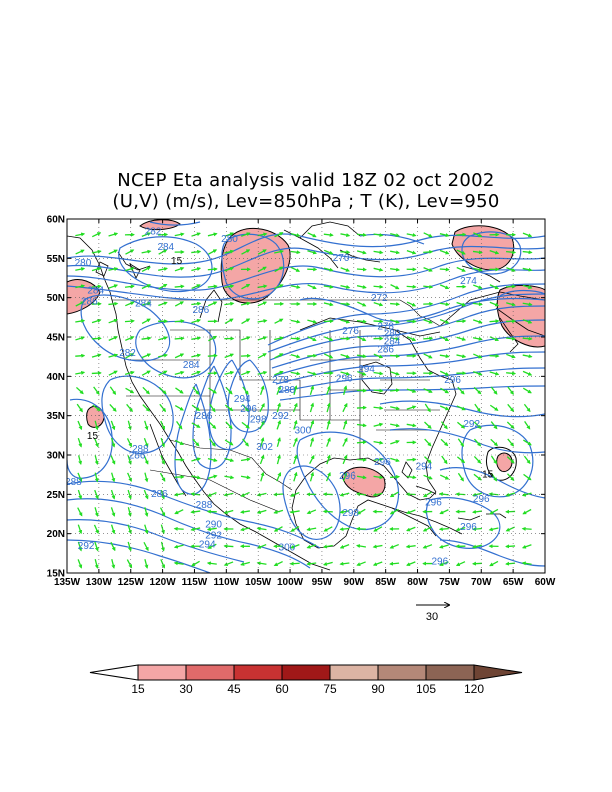 The image size is (612, 792). What do you see at coordinates (424, 467) in the screenshot?
I see `contour-label: 294` at bounding box center [424, 467].